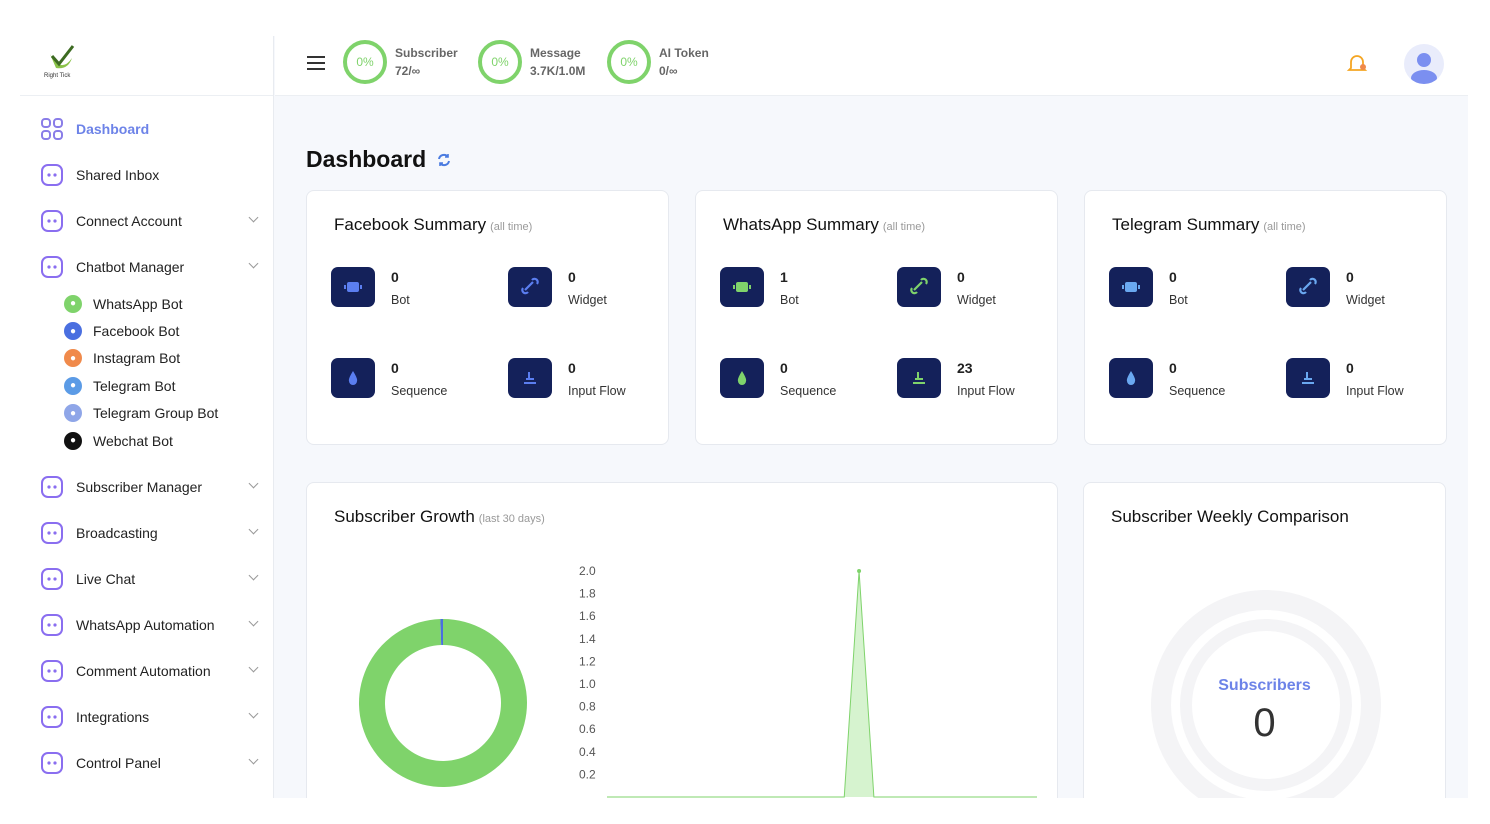 The image size is (1490, 824). I want to click on stat-value: 23, so click(965, 368).